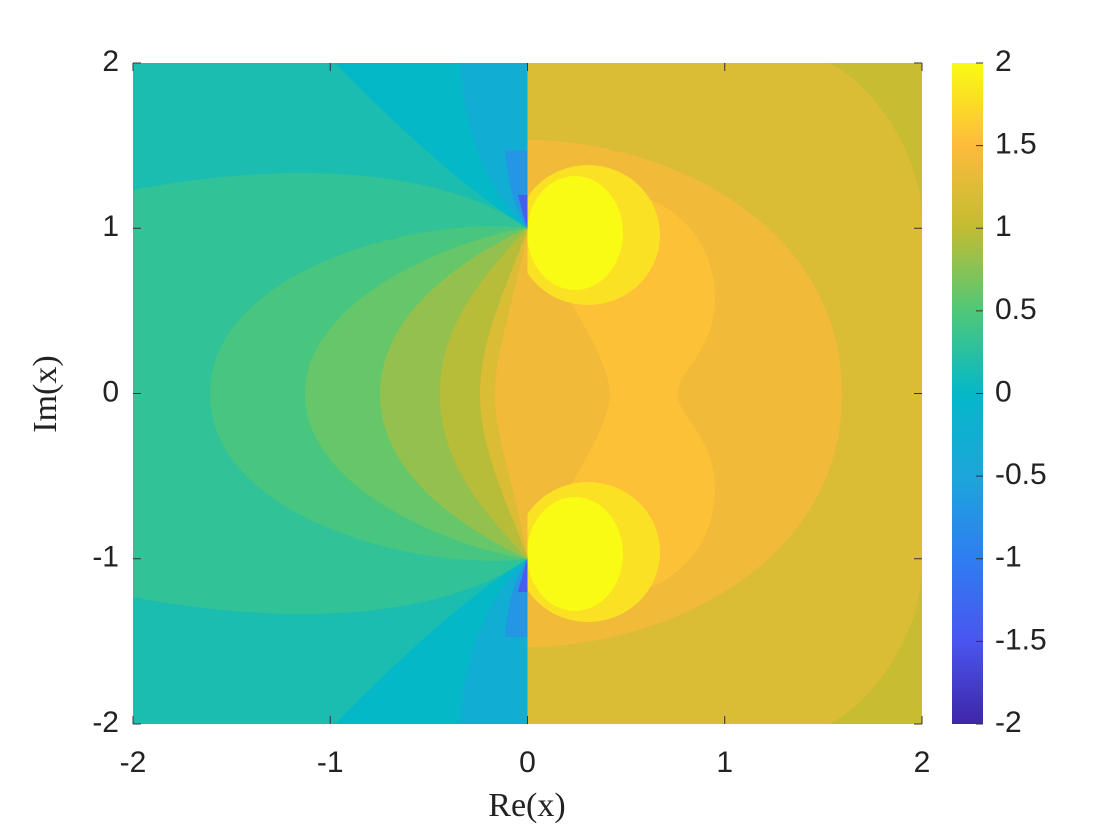  I want to click on x-tick-label: 0, so click(527, 762).